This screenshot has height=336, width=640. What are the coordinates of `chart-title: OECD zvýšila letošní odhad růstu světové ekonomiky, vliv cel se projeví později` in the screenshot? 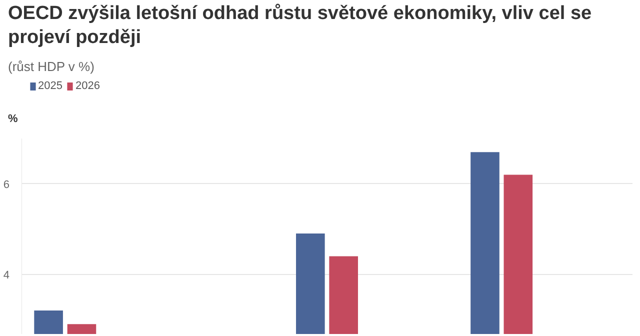 It's located at (300, 26).